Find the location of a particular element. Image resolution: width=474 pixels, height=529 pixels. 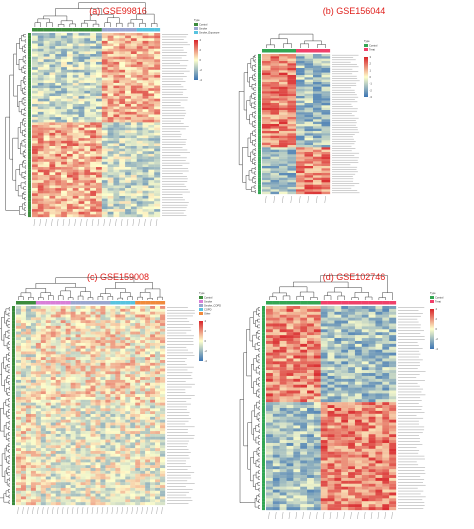

row-labels is located at coordinates (346, 124).